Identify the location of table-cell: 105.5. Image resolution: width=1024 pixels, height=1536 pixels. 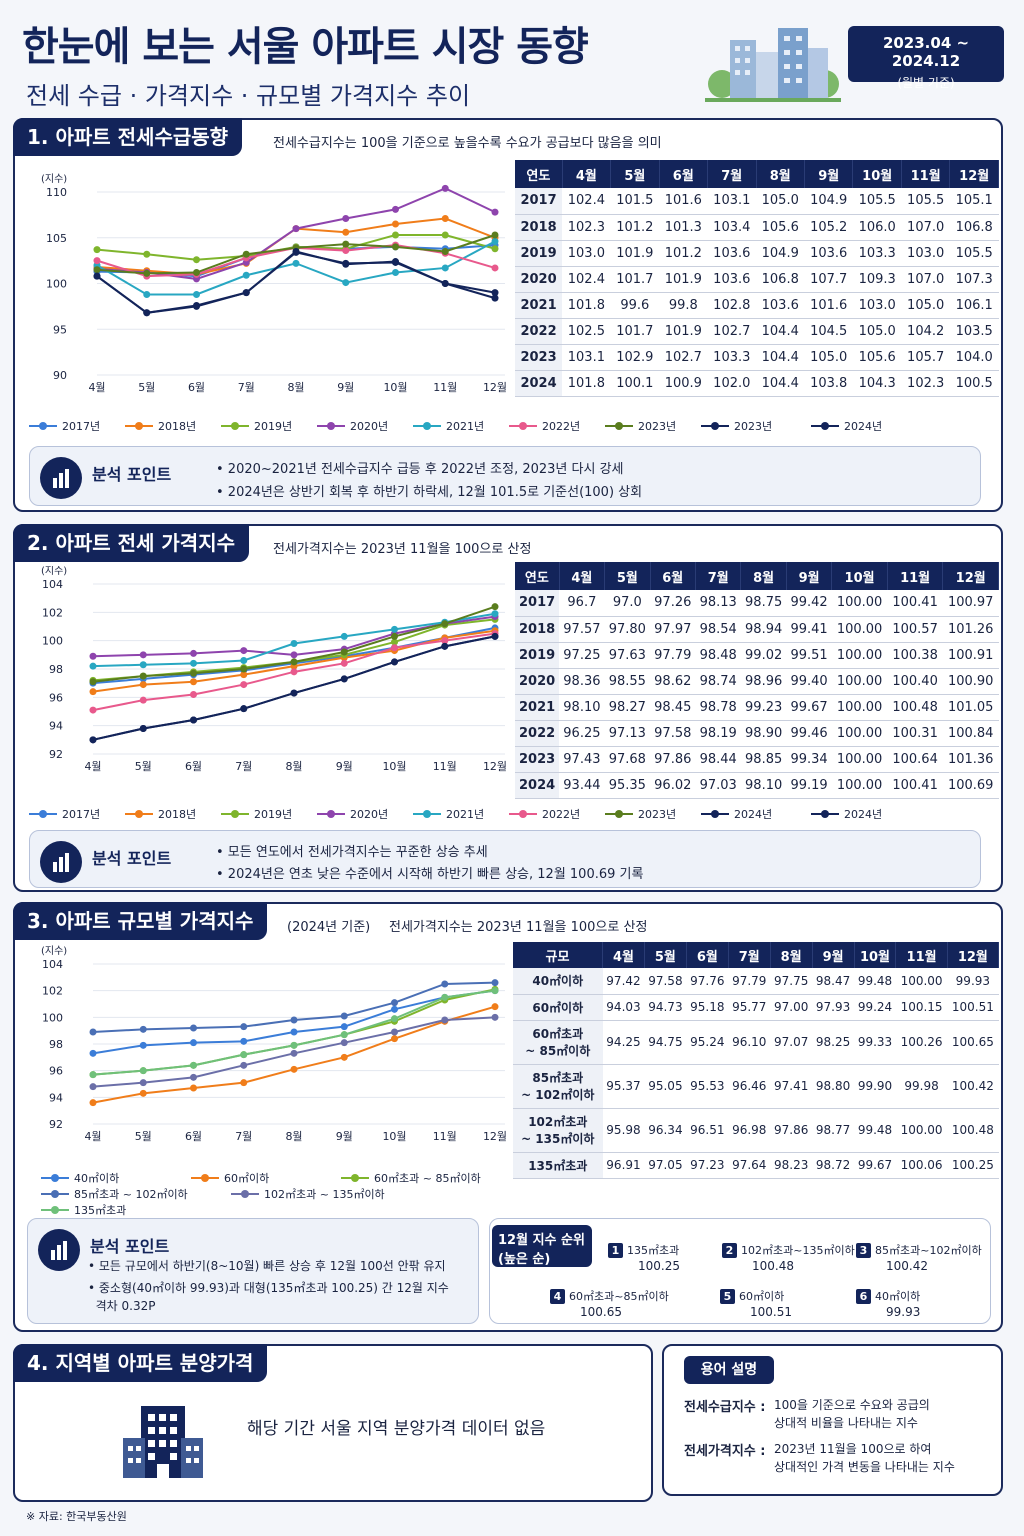
(925, 201).